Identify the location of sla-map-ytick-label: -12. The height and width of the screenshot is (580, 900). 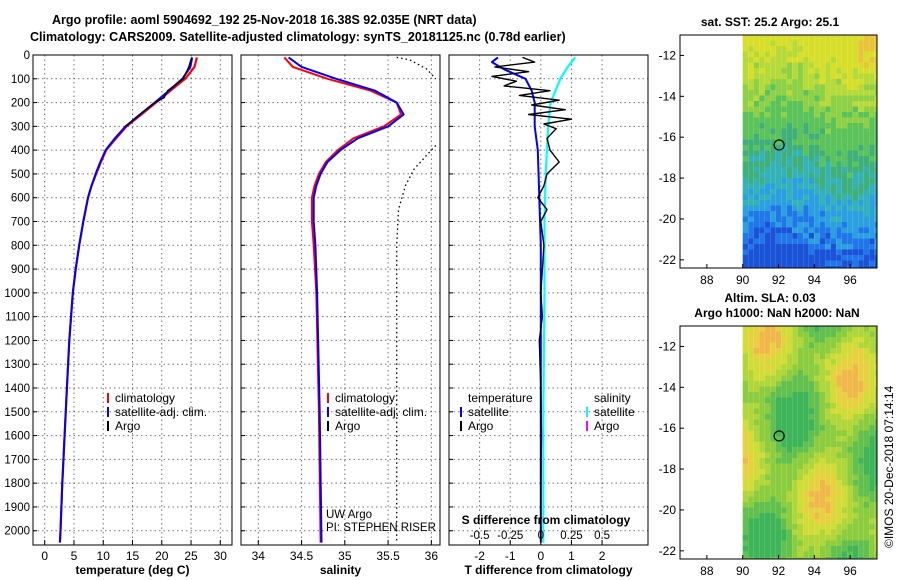
(668, 346).